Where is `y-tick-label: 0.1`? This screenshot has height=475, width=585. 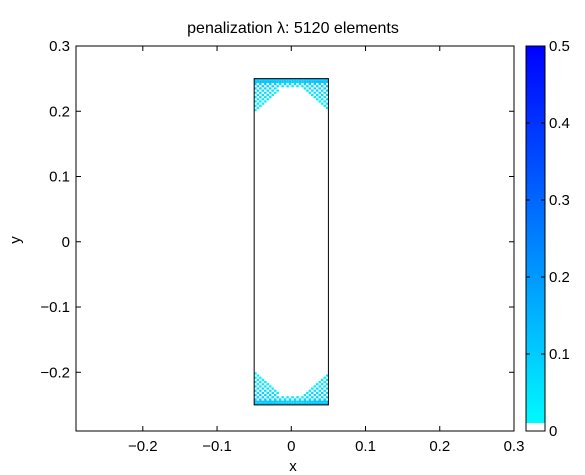 y-tick-label: 0.1 is located at coordinates (59, 177).